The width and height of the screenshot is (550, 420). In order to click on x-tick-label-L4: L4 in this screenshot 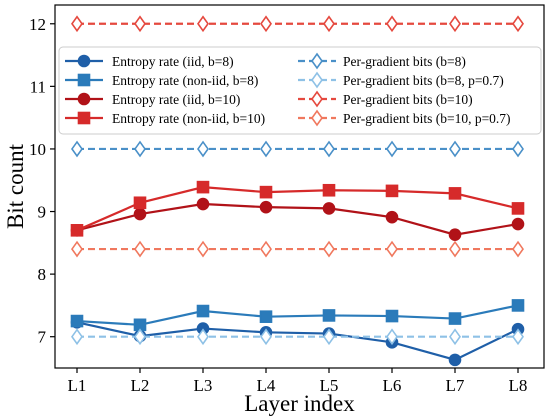, I will do `click(266, 385)`.